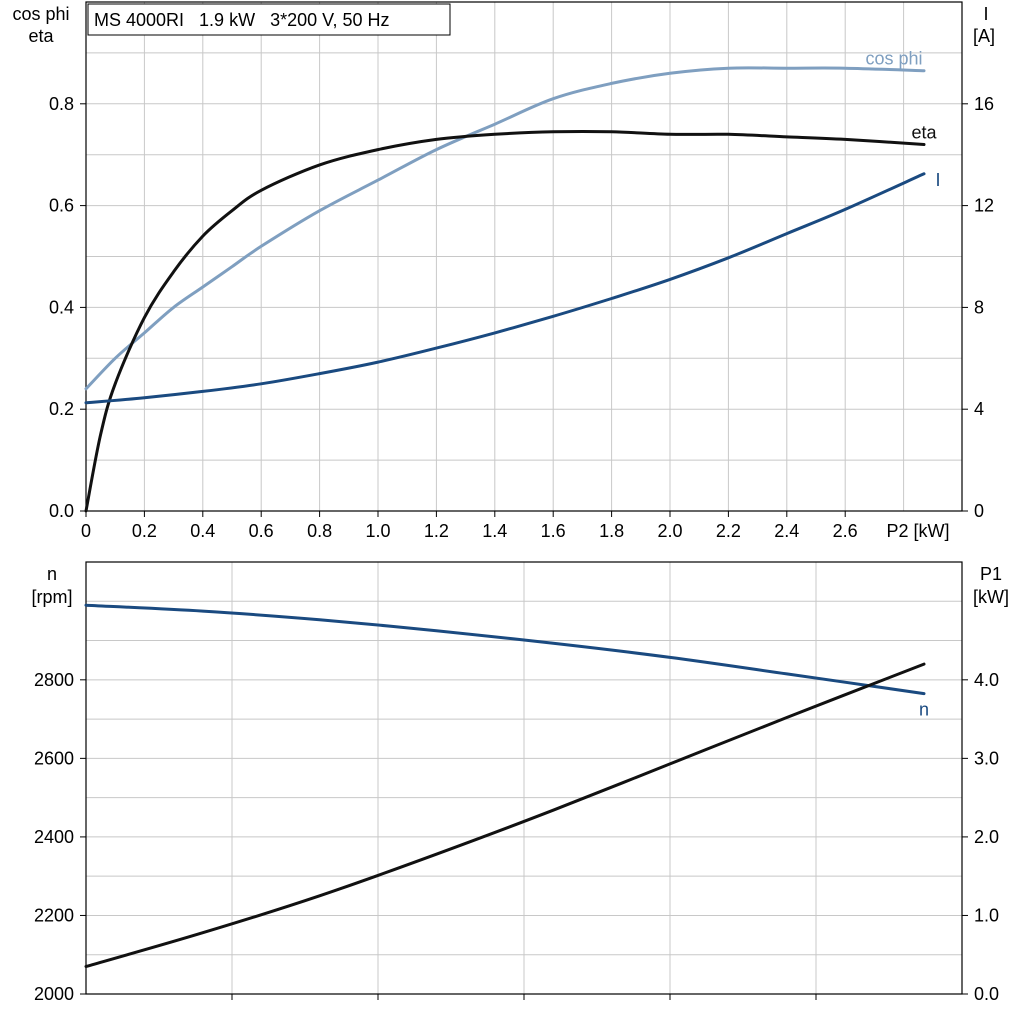 This screenshot has width=1024, height=1024. I want to click on y2-tick-label: 3.0, so click(986, 758).